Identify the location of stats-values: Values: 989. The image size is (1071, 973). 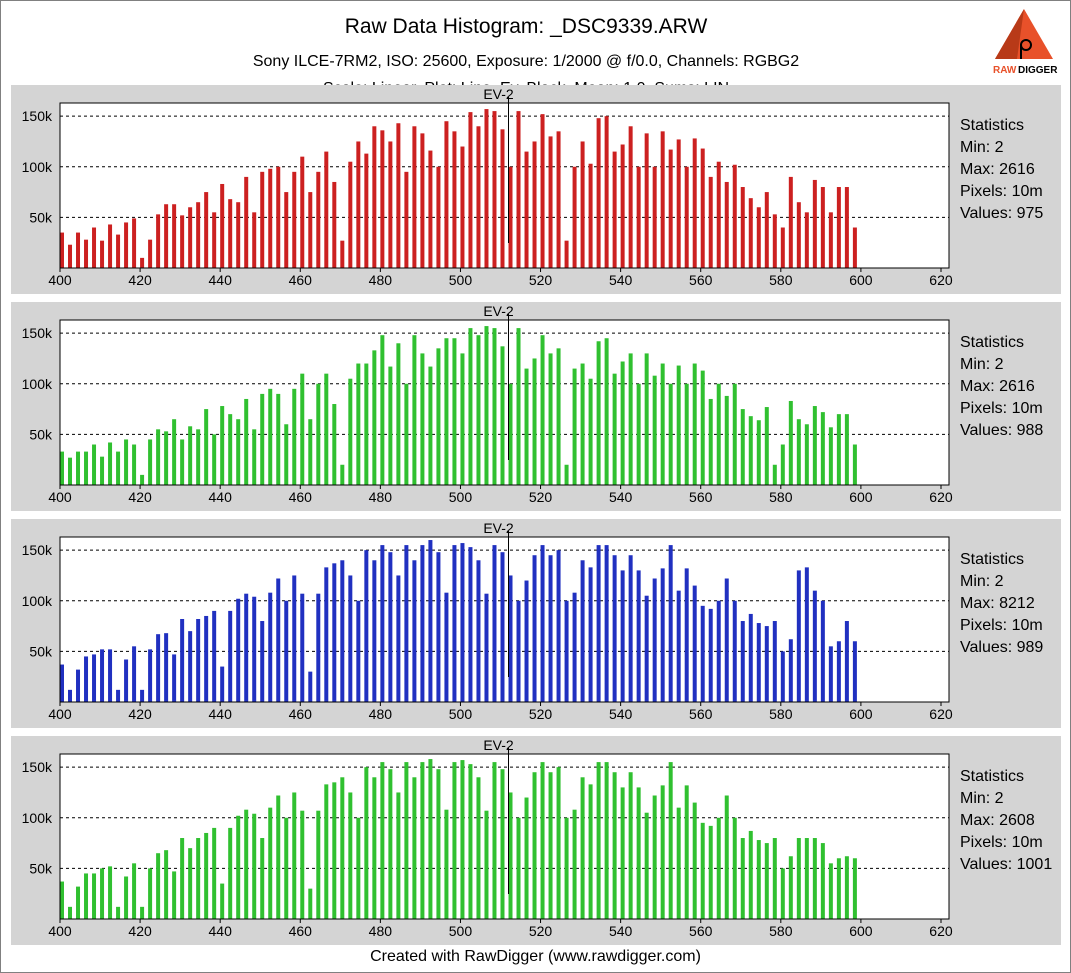
(1002, 647).